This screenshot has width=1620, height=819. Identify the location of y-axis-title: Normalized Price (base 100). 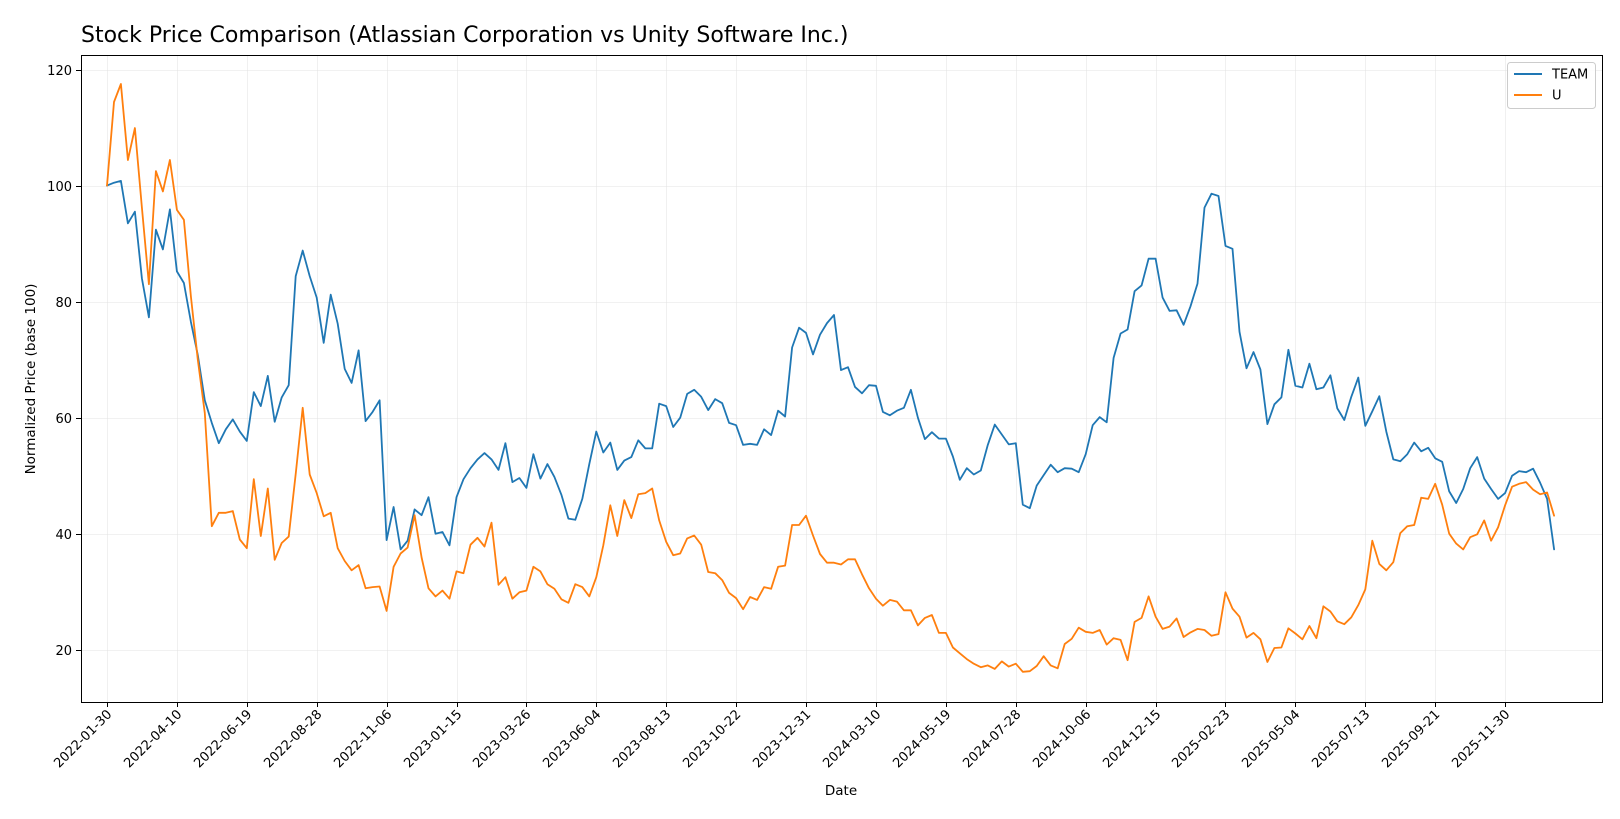
(31, 379).